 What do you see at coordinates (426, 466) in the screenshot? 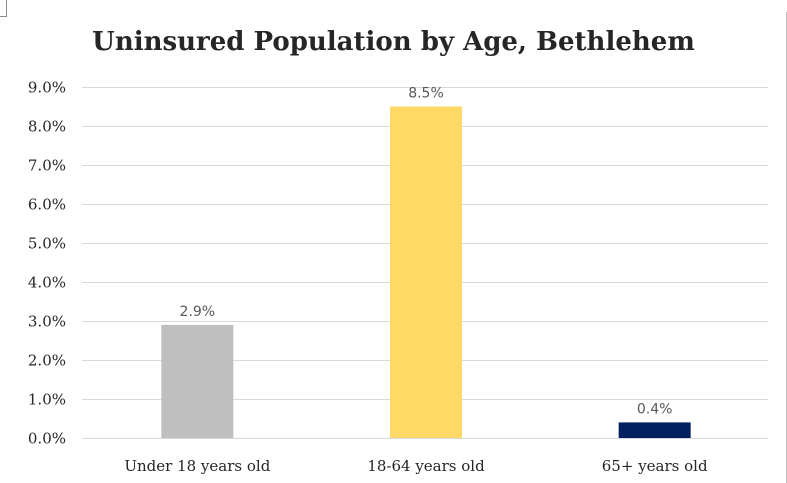
I see `x-category-label: 18-64 years old` at bounding box center [426, 466].